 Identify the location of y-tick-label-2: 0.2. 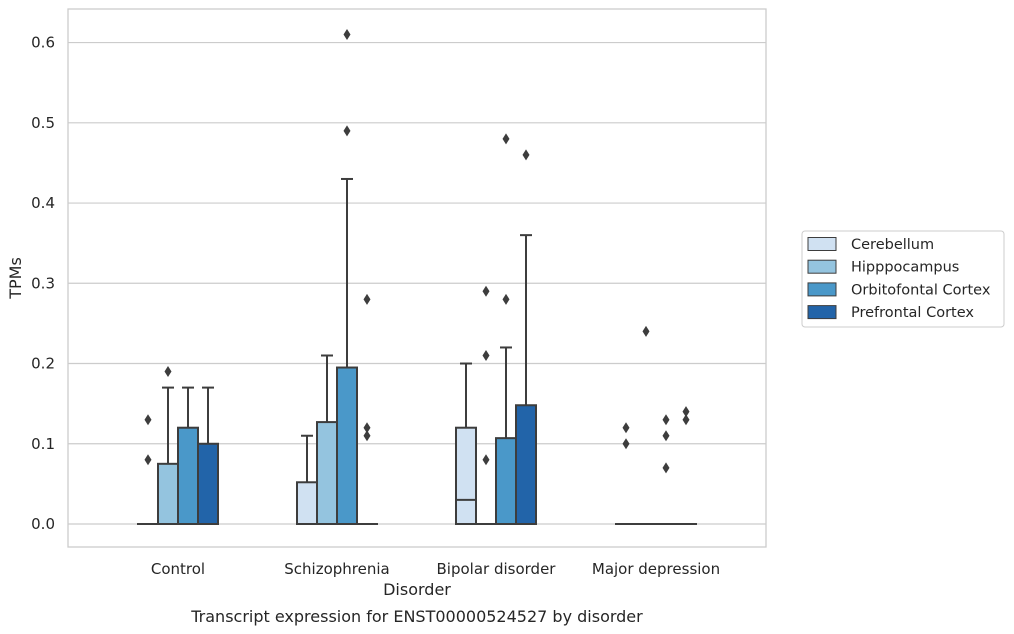
(43, 364).